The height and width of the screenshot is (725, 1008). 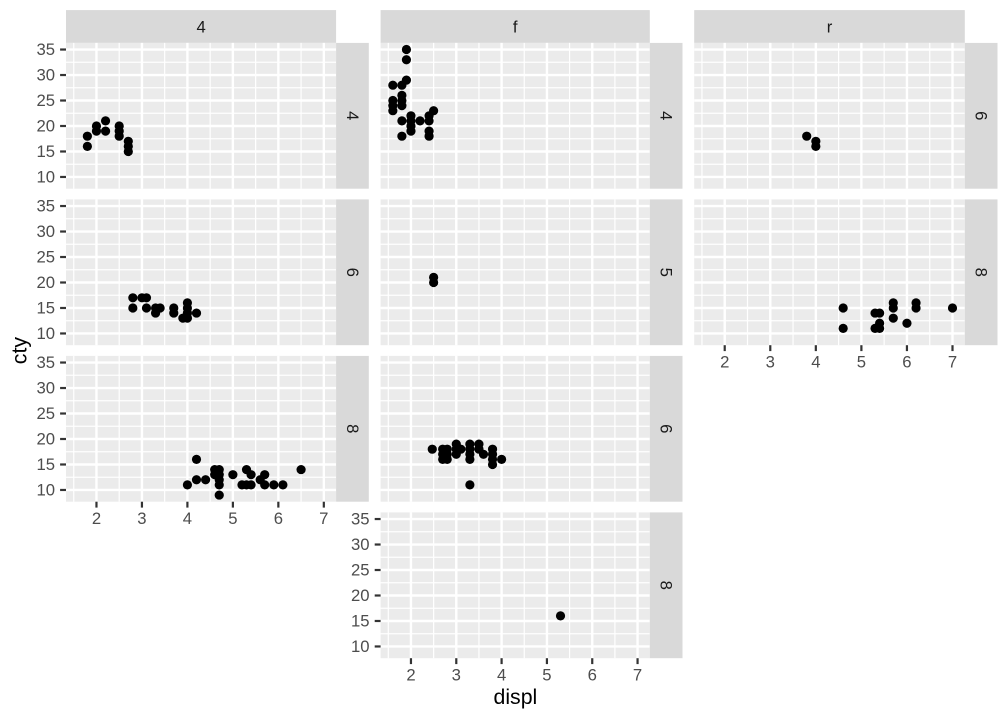 I want to click on svg-text: displ, so click(x=515, y=697).